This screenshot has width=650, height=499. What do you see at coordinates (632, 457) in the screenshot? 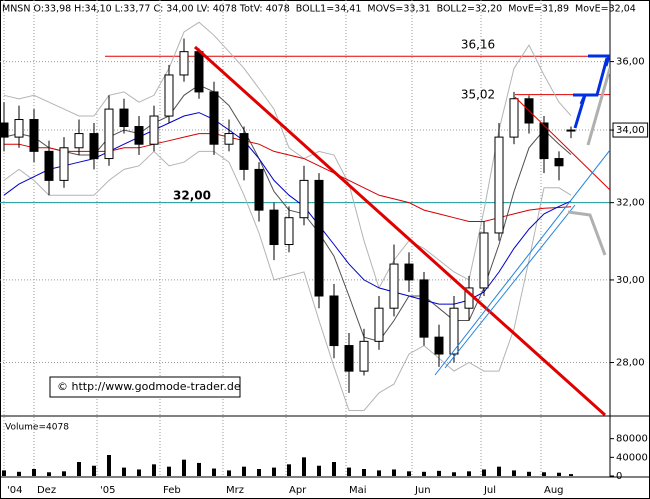
I see `volume-tick-label: 40000` at bounding box center [632, 457].